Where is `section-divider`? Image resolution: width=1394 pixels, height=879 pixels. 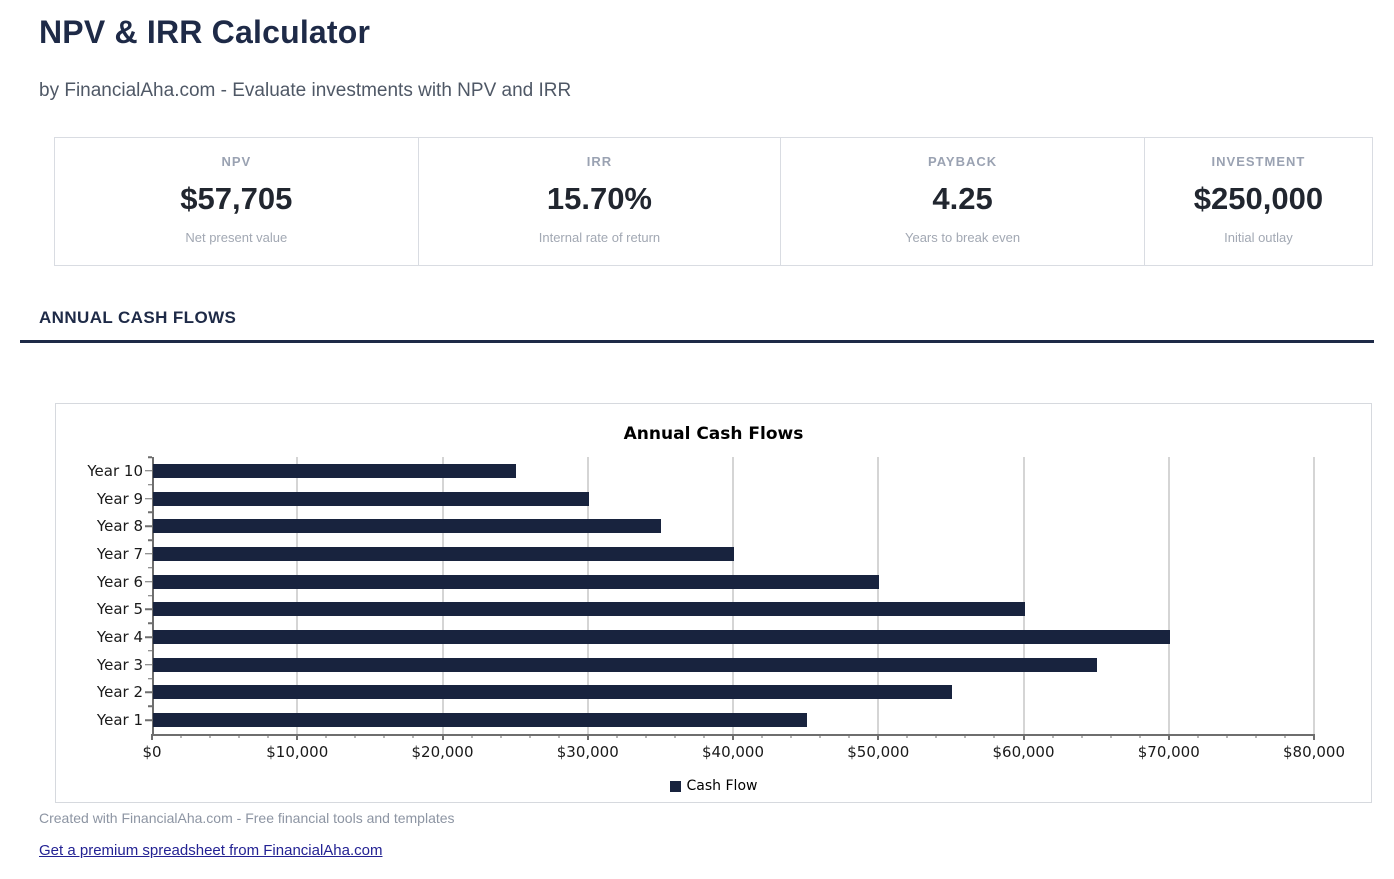 section-divider is located at coordinates (697, 341).